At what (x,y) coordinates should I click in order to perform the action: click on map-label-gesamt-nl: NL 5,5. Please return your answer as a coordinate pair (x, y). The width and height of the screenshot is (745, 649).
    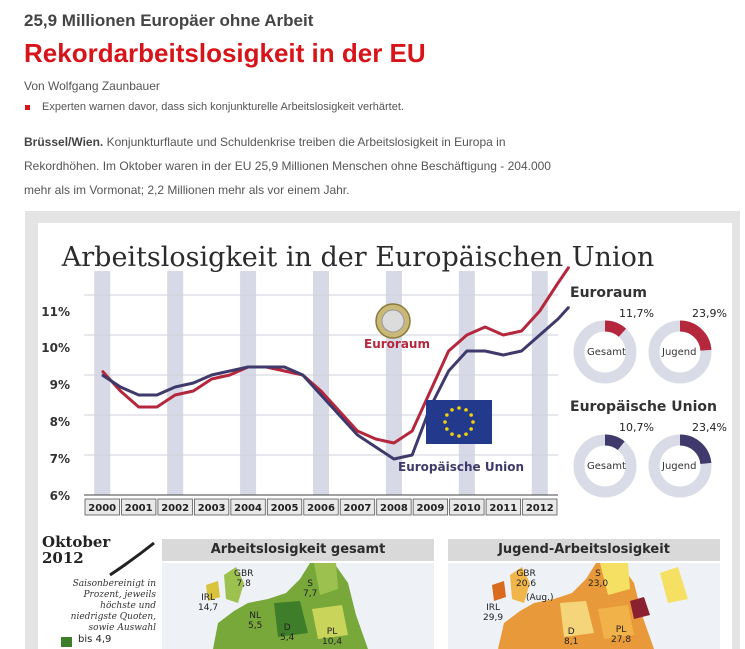
    Looking at the image, I should click on (255, 621).